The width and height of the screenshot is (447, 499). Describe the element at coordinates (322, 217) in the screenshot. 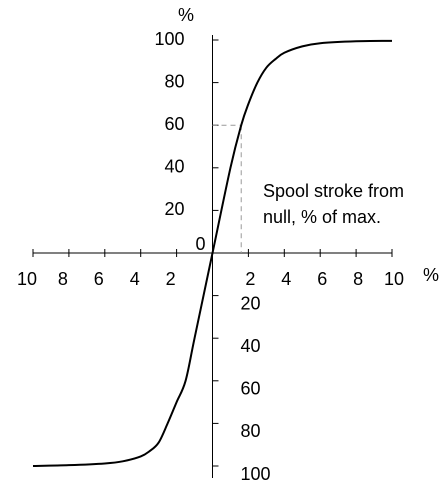

I see `annotation: null, % of max.` at that location.